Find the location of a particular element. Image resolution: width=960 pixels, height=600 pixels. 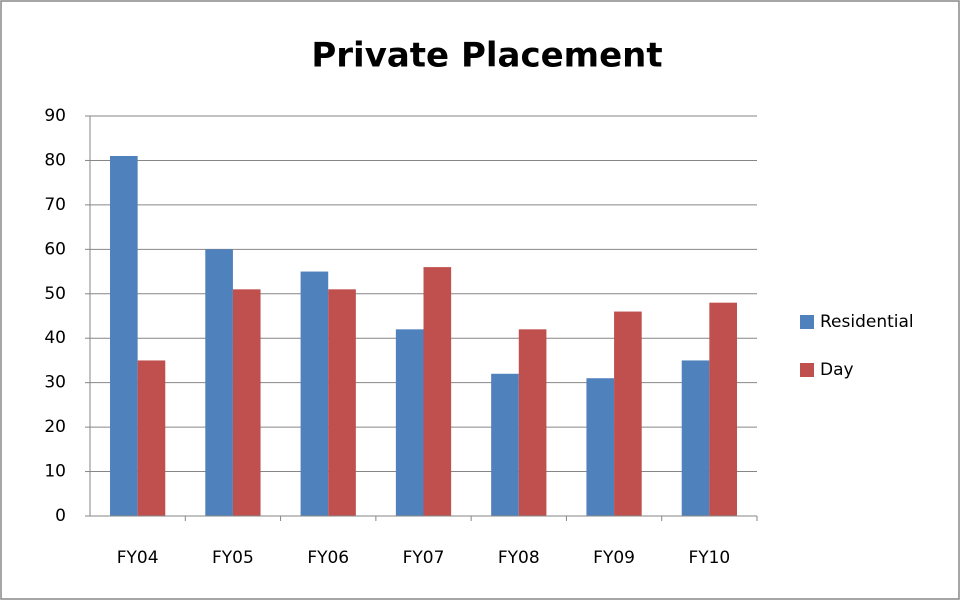

x-tick-label: FY06 is located at coordinates (328, 558).